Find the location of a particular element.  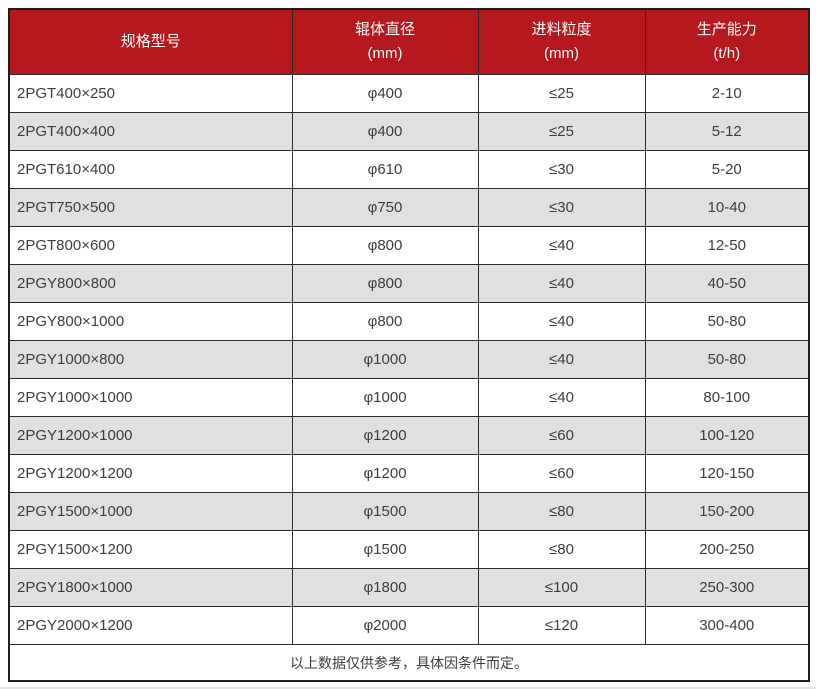

table-row: 2PGY2000×1200 φ2000 ≤120 300-400 is located at coordinates (409, 625).